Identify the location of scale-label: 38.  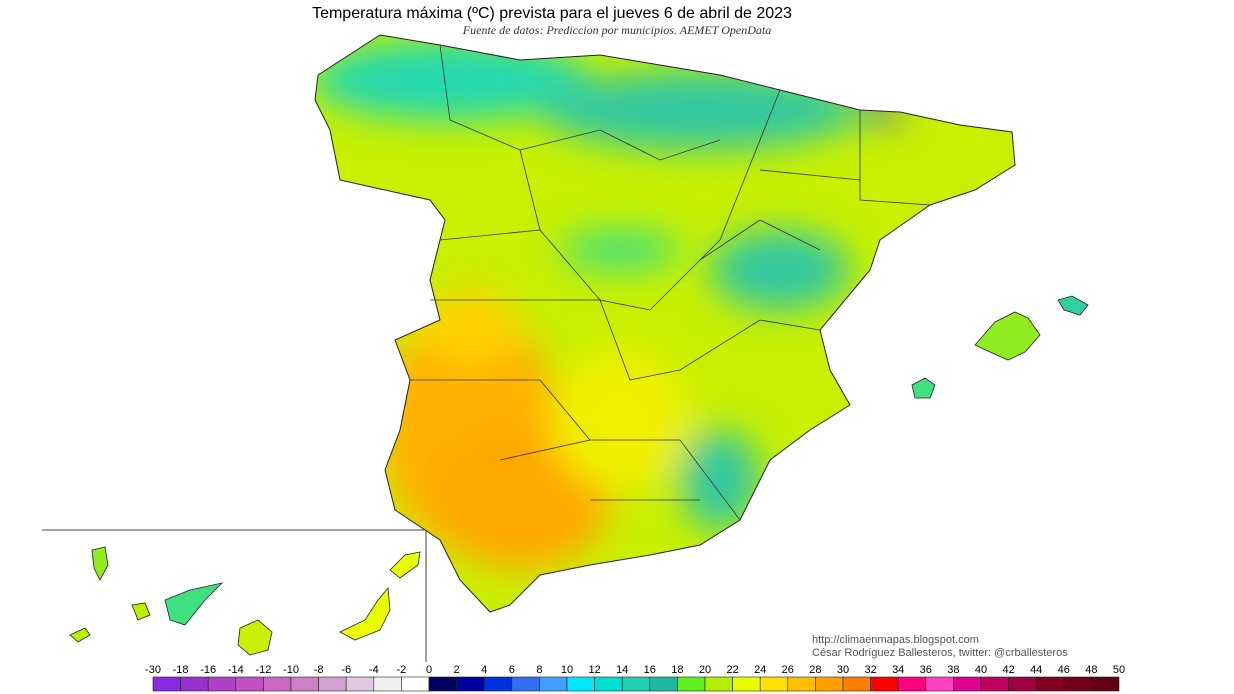
(953, 670).